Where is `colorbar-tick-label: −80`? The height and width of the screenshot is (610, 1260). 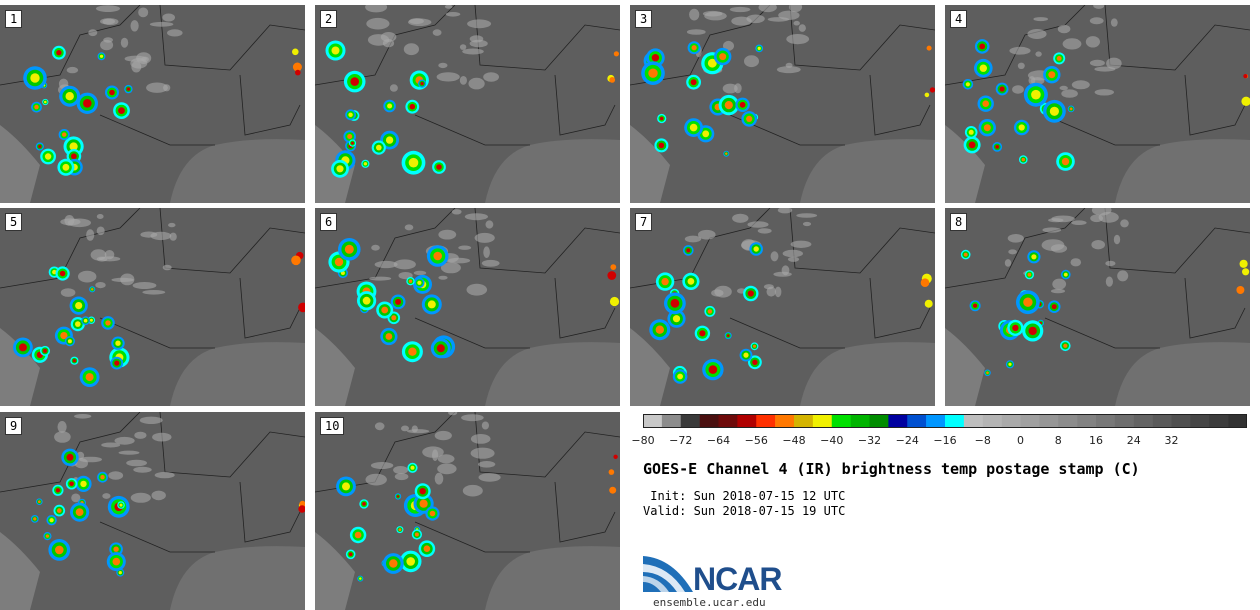 colorbar-tick-label: −80 is located at coordinates (643, 440).